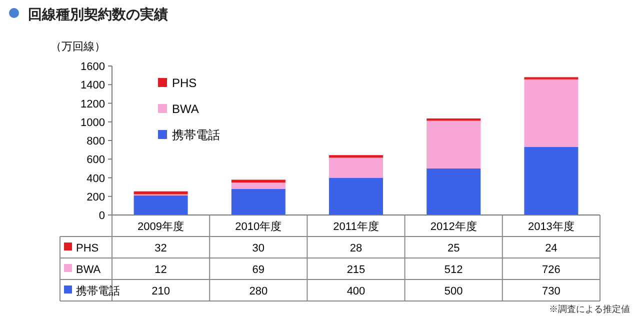 This screenshot has width=640, height=325. What do you see at coordinates (161, 226) in the screenshot?
I see `x-tick-label: 2009年度` at bounding box center [161, 226].